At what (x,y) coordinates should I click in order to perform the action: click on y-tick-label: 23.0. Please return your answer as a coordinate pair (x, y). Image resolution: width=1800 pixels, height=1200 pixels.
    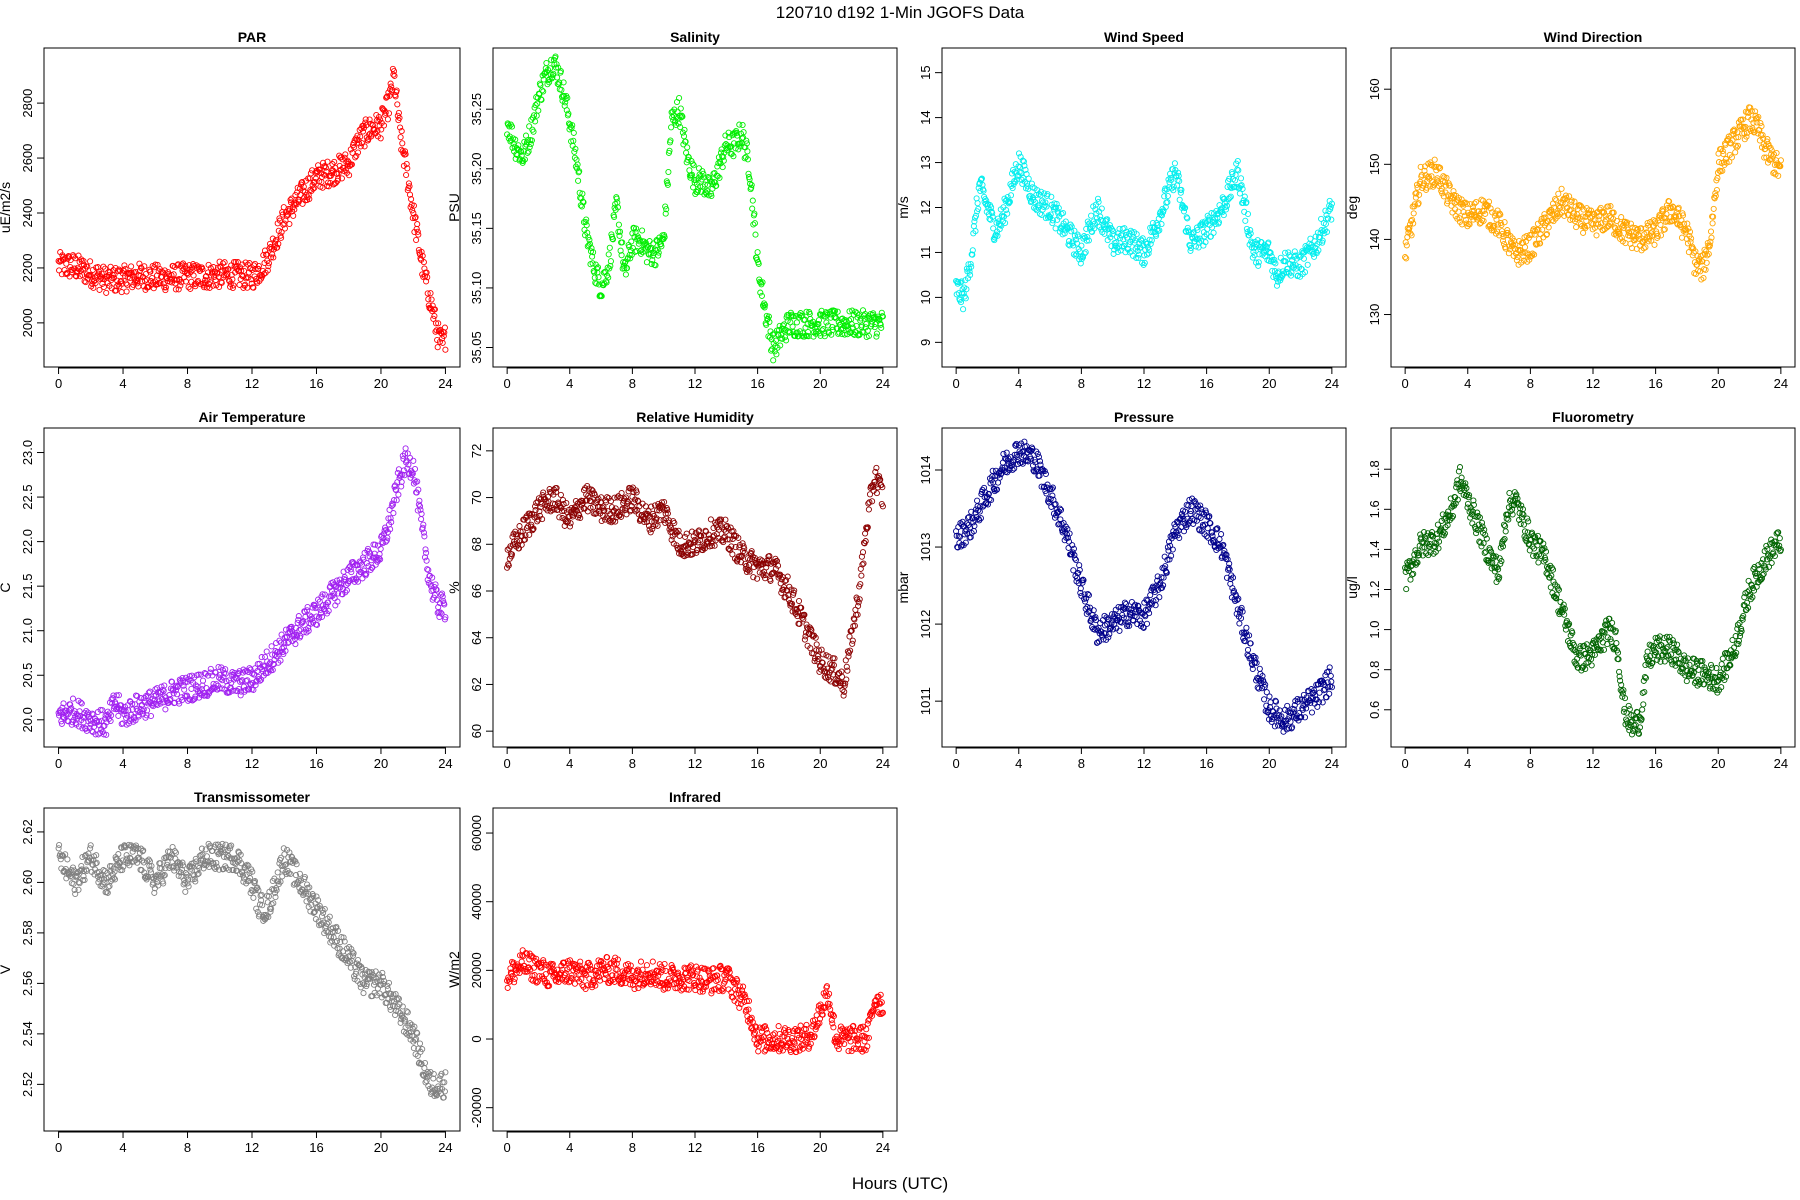
    Looking at the image, I should click on (27, 452).